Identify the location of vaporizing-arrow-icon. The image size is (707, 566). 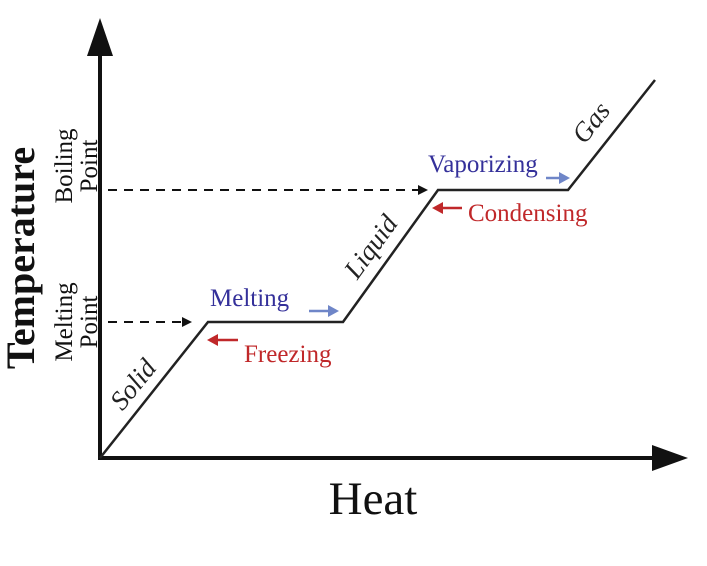
(558, 178).